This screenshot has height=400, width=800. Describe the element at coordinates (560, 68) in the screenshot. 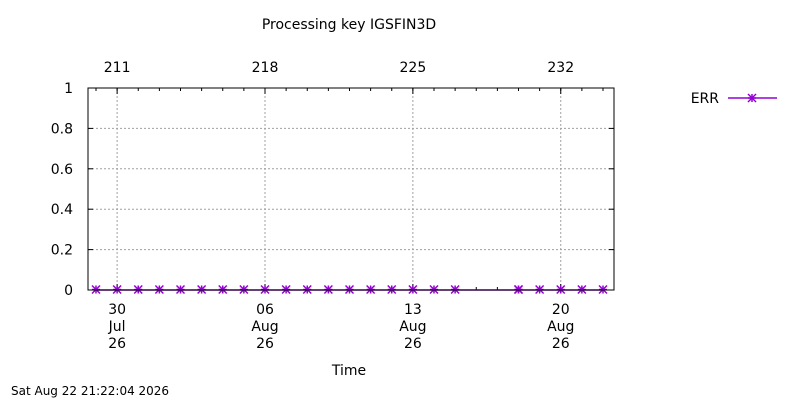

I see `x-tick-label-top: 232` at that location.